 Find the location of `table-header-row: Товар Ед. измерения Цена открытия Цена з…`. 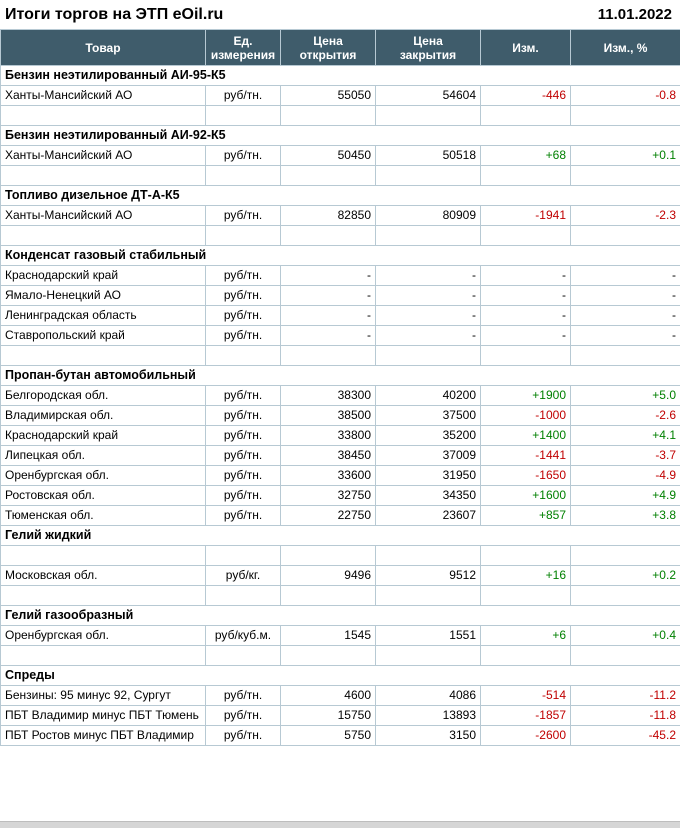

table-header-row: Товар Ед. измерения Цена открытия Цена з… is located at coordinates (340, 47).